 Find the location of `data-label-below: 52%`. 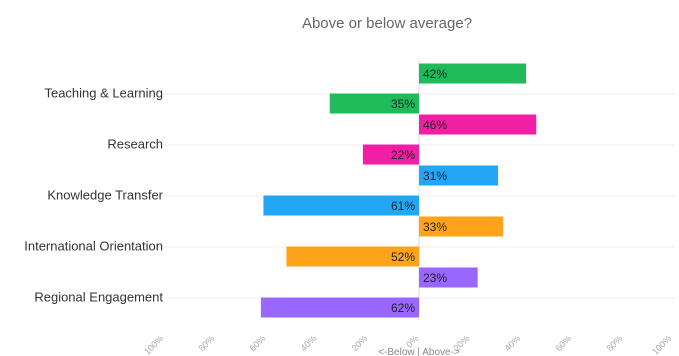

data-label-below: 52% is located at coordinates (403, 257).